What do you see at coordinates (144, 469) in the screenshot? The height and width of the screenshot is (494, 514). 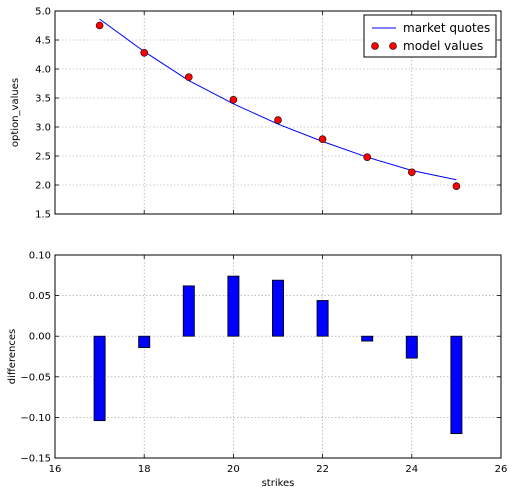 I see `x-tick-label: 18` at bounding box center [144, 469].